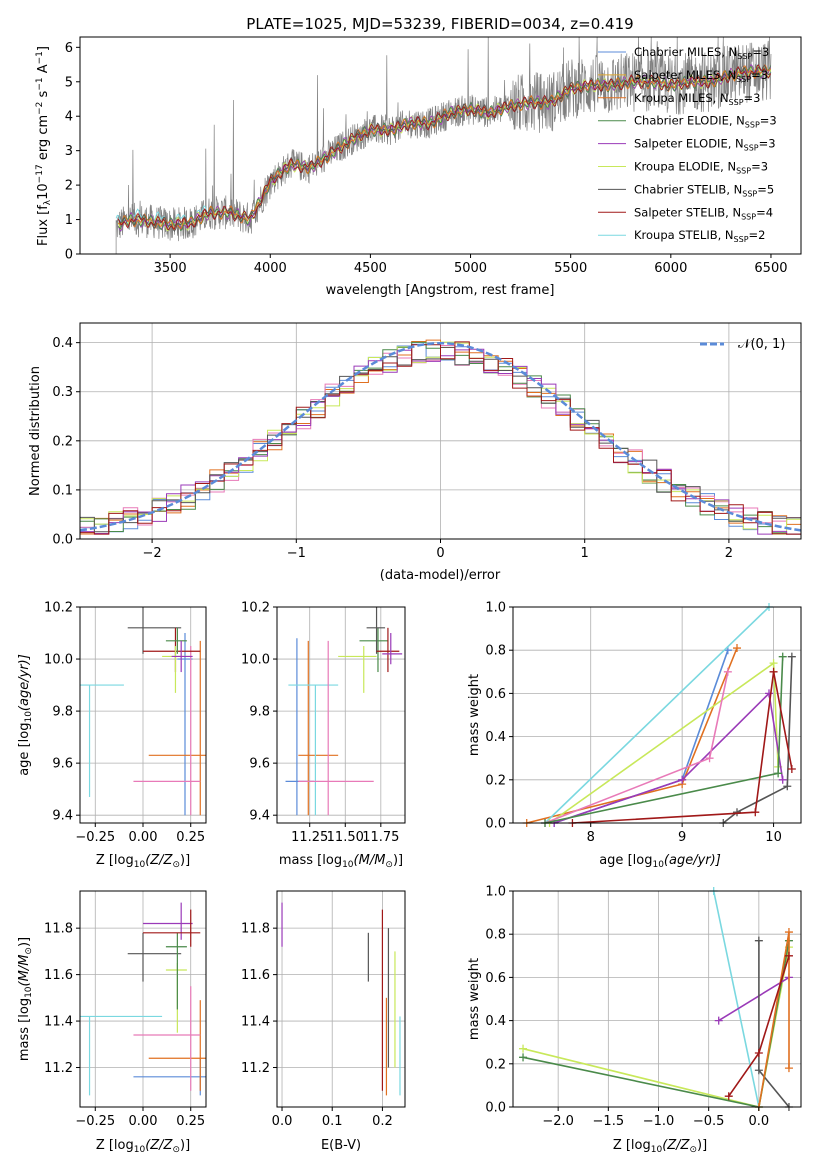 The height and width of the screenshot is (1170, 819). Describe the element at coordinates (255, 608) in the screenshot. I see `y-tick-label: 10.2` at that location.